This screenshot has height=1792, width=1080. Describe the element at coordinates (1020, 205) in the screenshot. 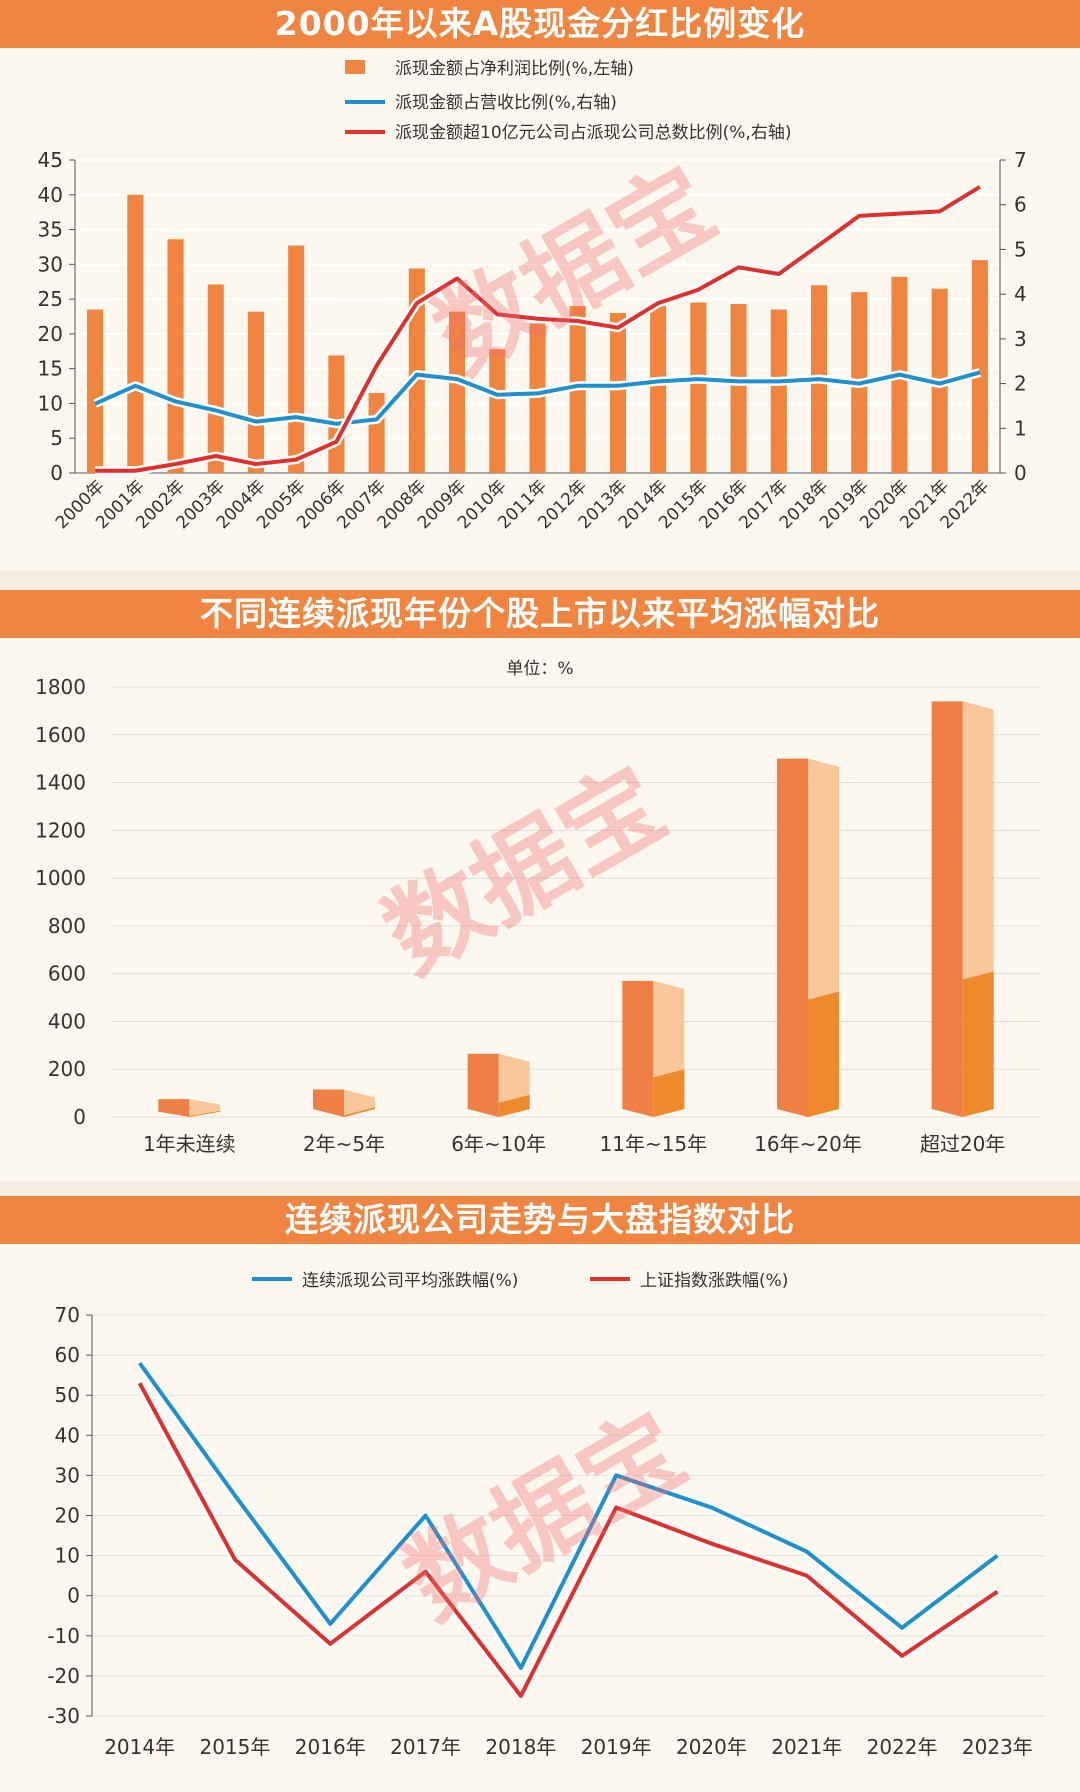

I see `right-tick-label: 6` at that location.